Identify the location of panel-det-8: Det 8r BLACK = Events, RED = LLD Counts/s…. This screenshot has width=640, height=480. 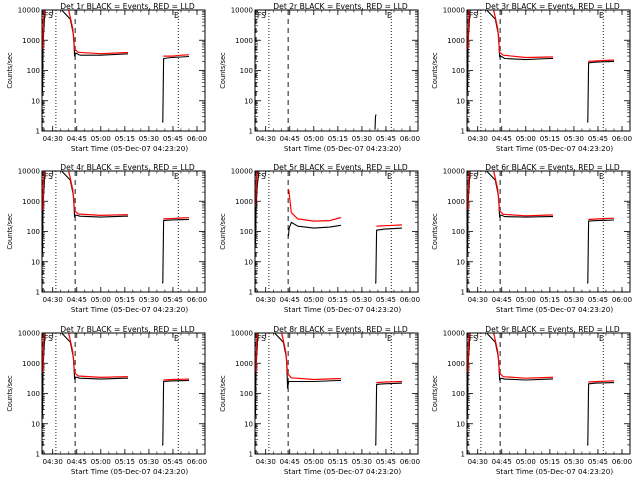
(319, 400).